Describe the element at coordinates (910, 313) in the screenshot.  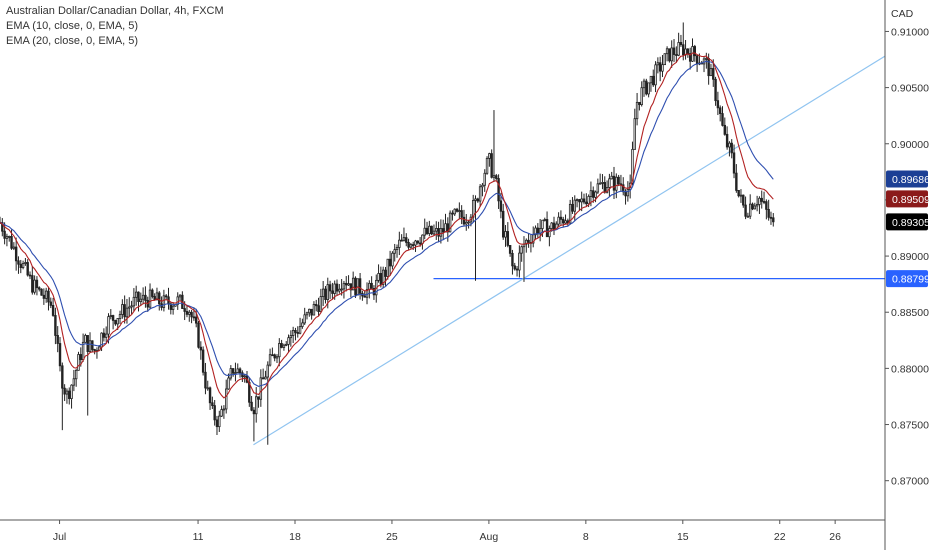
I see `y-tick-label: 0.88500` at that location.